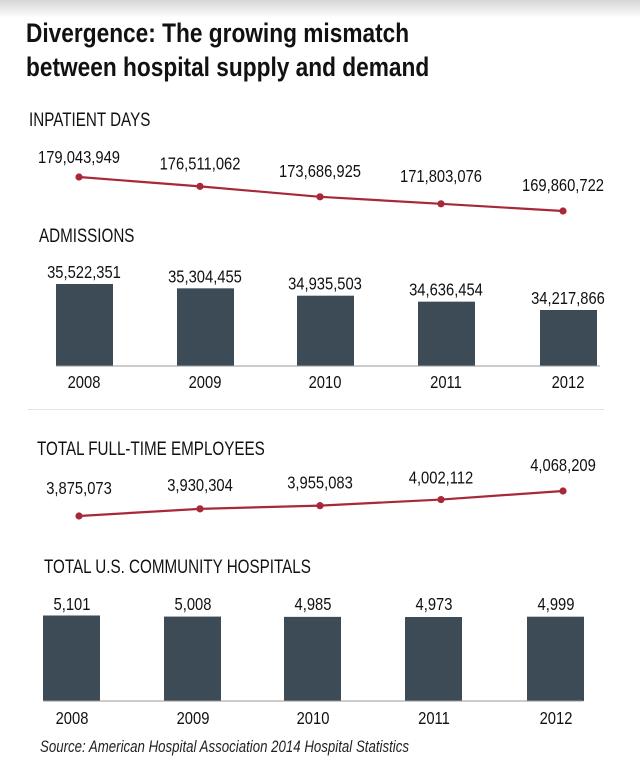 Image resolution: width=640 pixels, height=772 pixels. What do you see at coordinates (568, 383) in the screenshot?
I see `chart-1-xtick-2012: 2012` at bounding box center [568, 383].